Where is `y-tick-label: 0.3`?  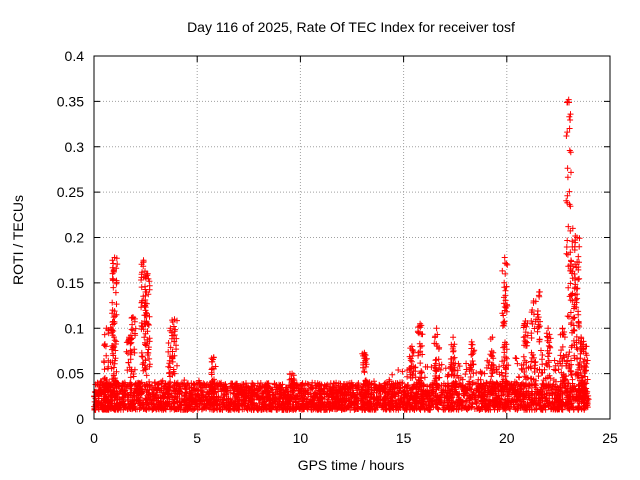 y-tick-label: 0.3 is located at coordinates (75, 147).